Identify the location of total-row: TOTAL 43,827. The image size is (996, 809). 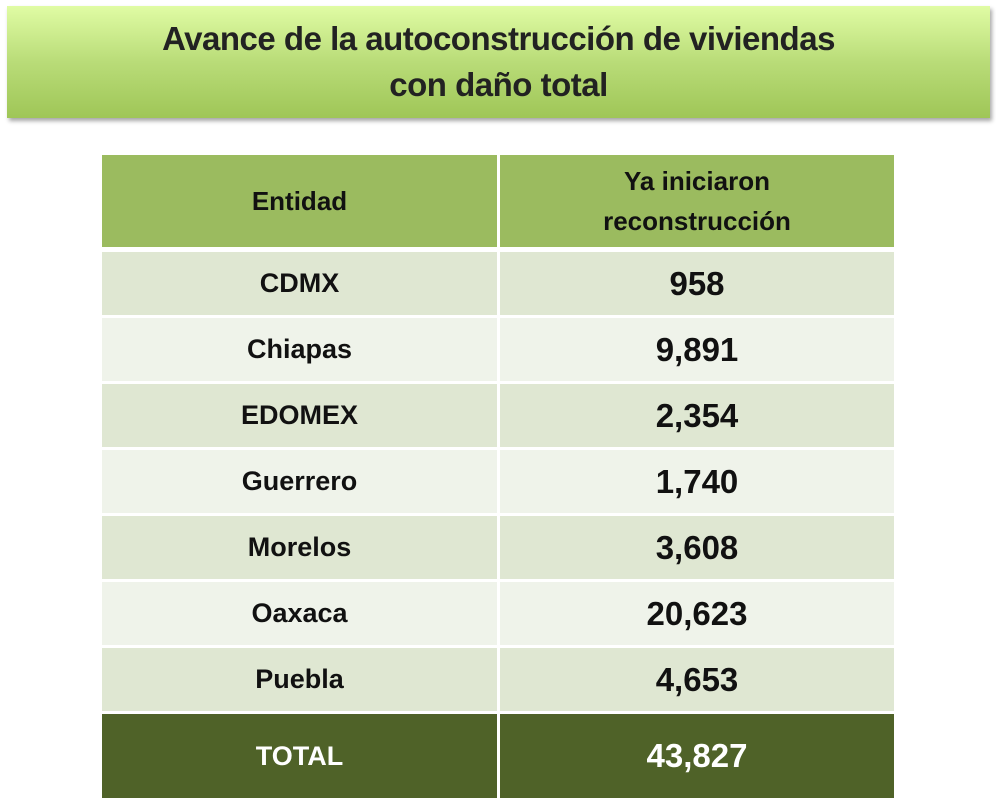
(498, 756).